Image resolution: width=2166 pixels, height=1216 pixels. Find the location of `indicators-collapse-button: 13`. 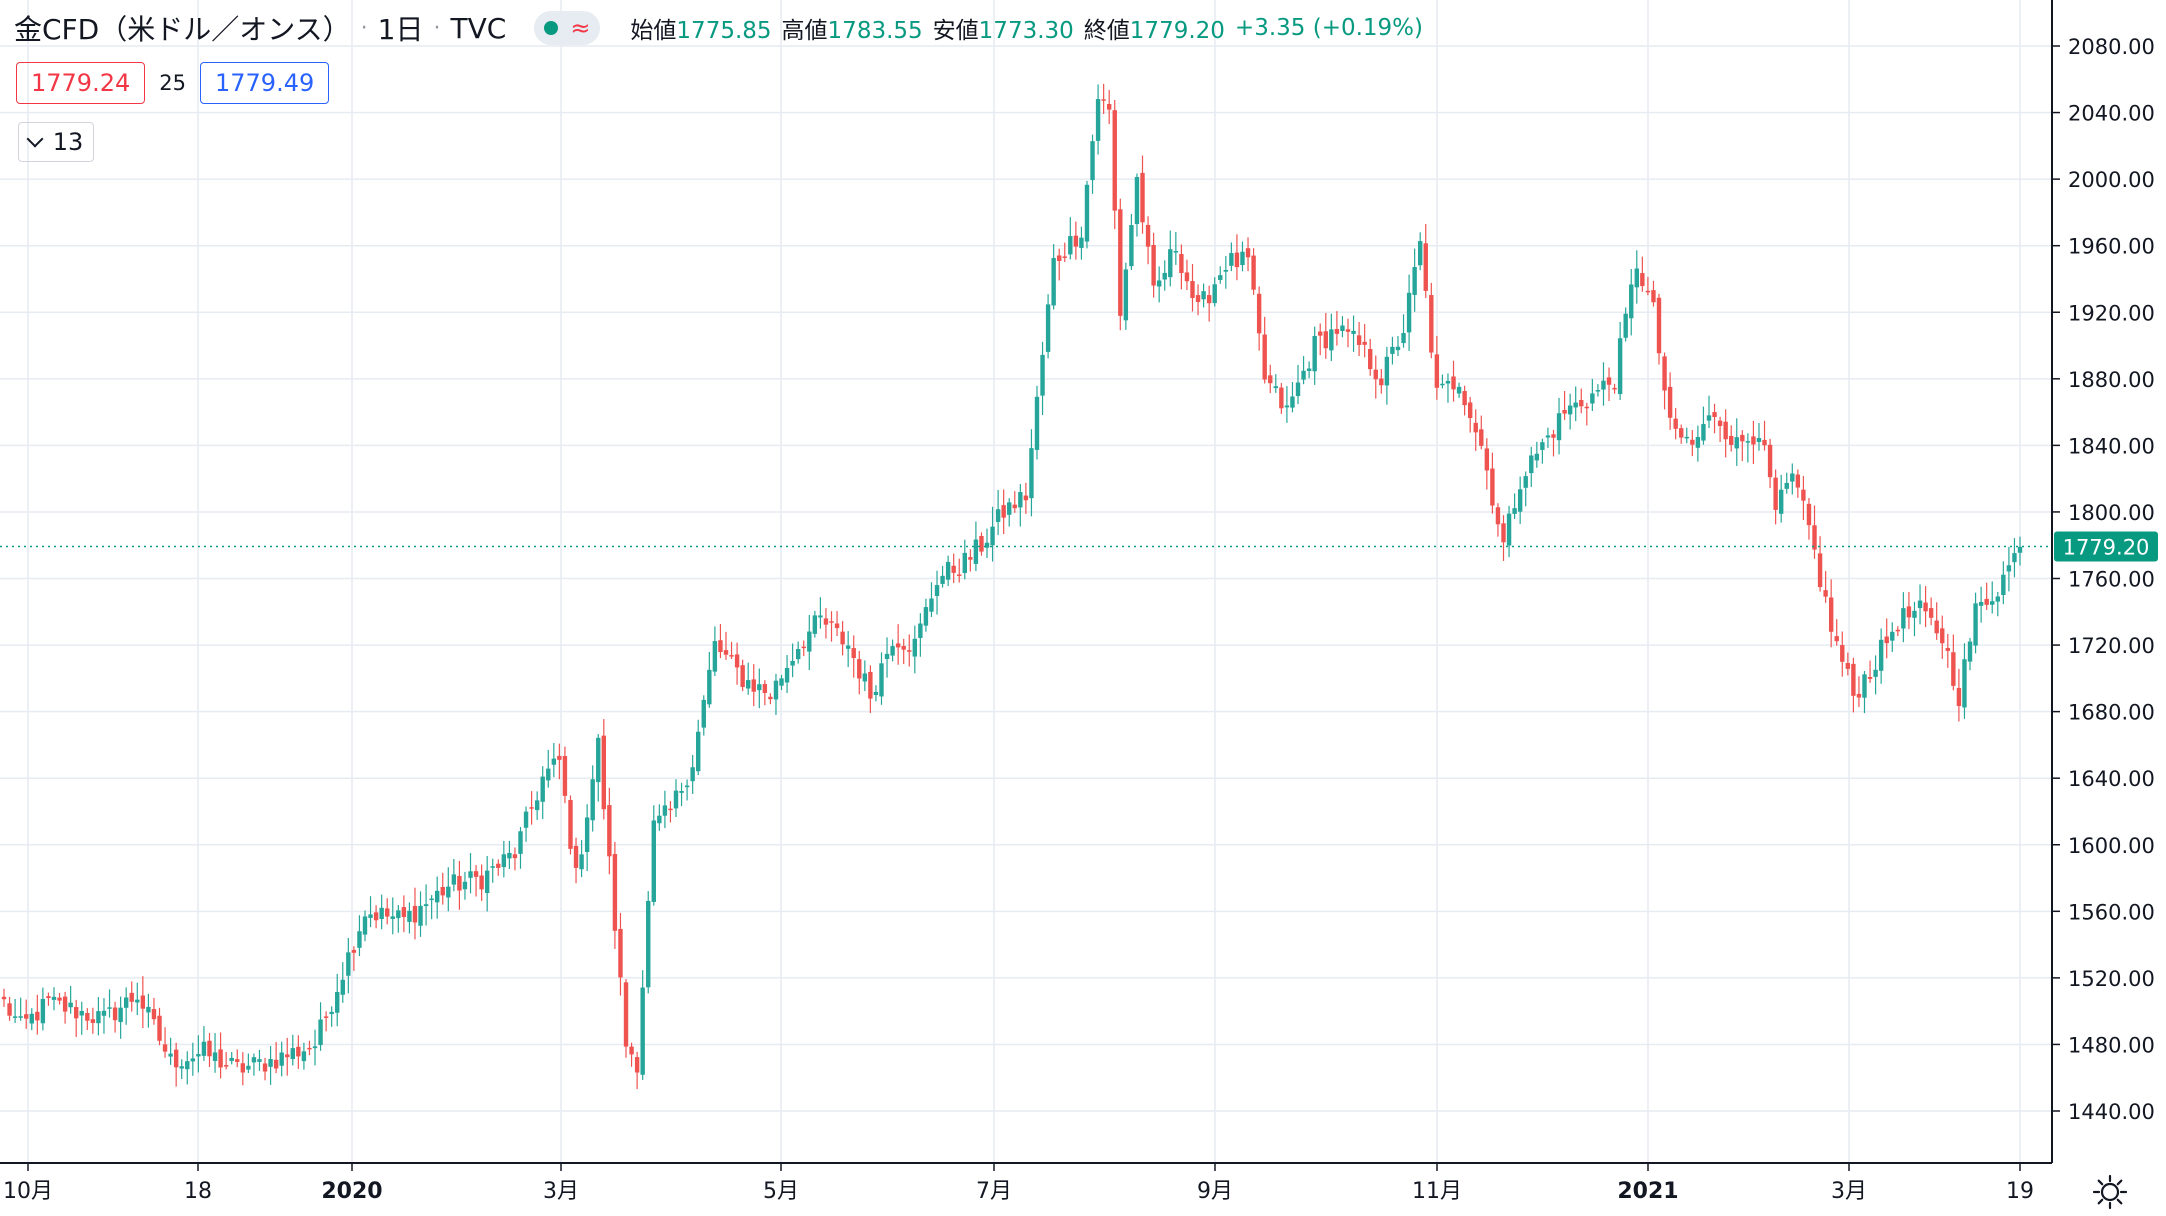

indicators-collapse-button: 13 is located at coordinates (56, 142).